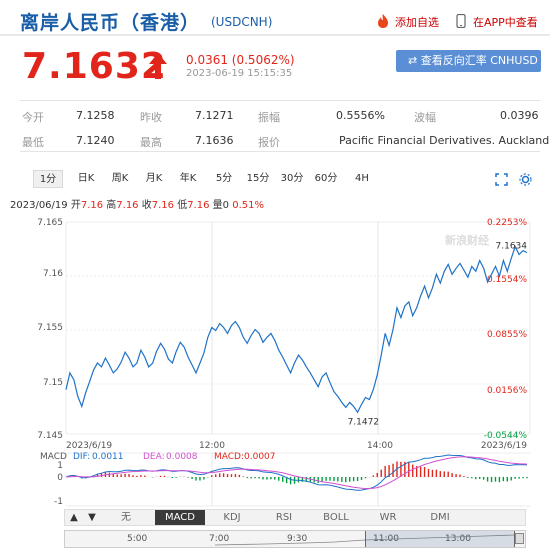  I want to click on tab-monthly: 月K, so click(154, 178).